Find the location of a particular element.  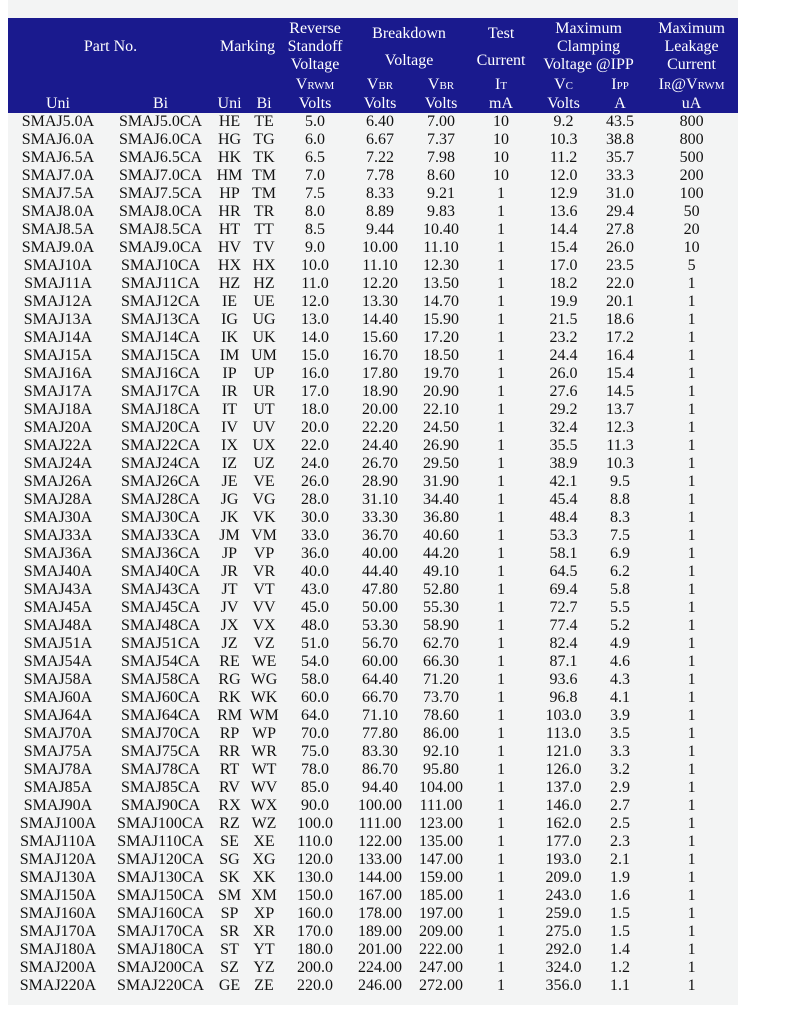

cell-vc: 29.2 is located at coordinates (563, 409).